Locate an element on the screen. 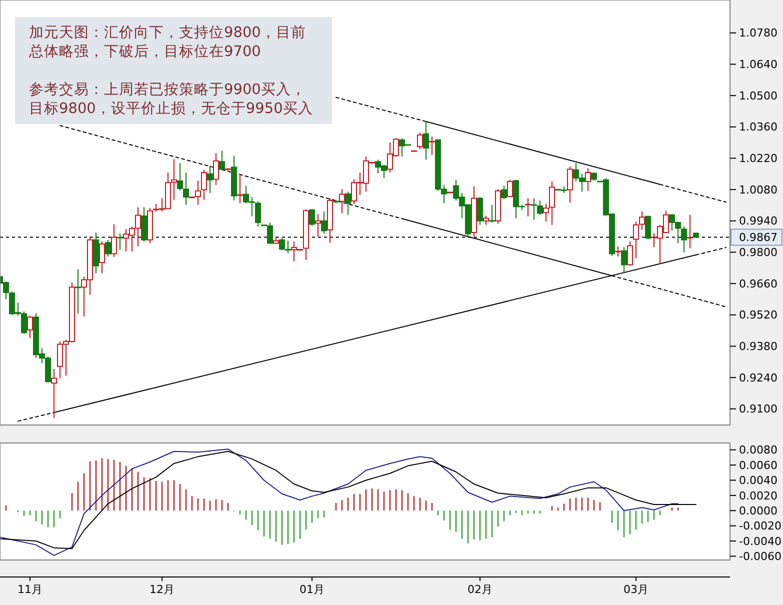 The width and height of the screenshot is (783, 605). ref-line-label: 0.9867 is located at coordinates (758, 237).